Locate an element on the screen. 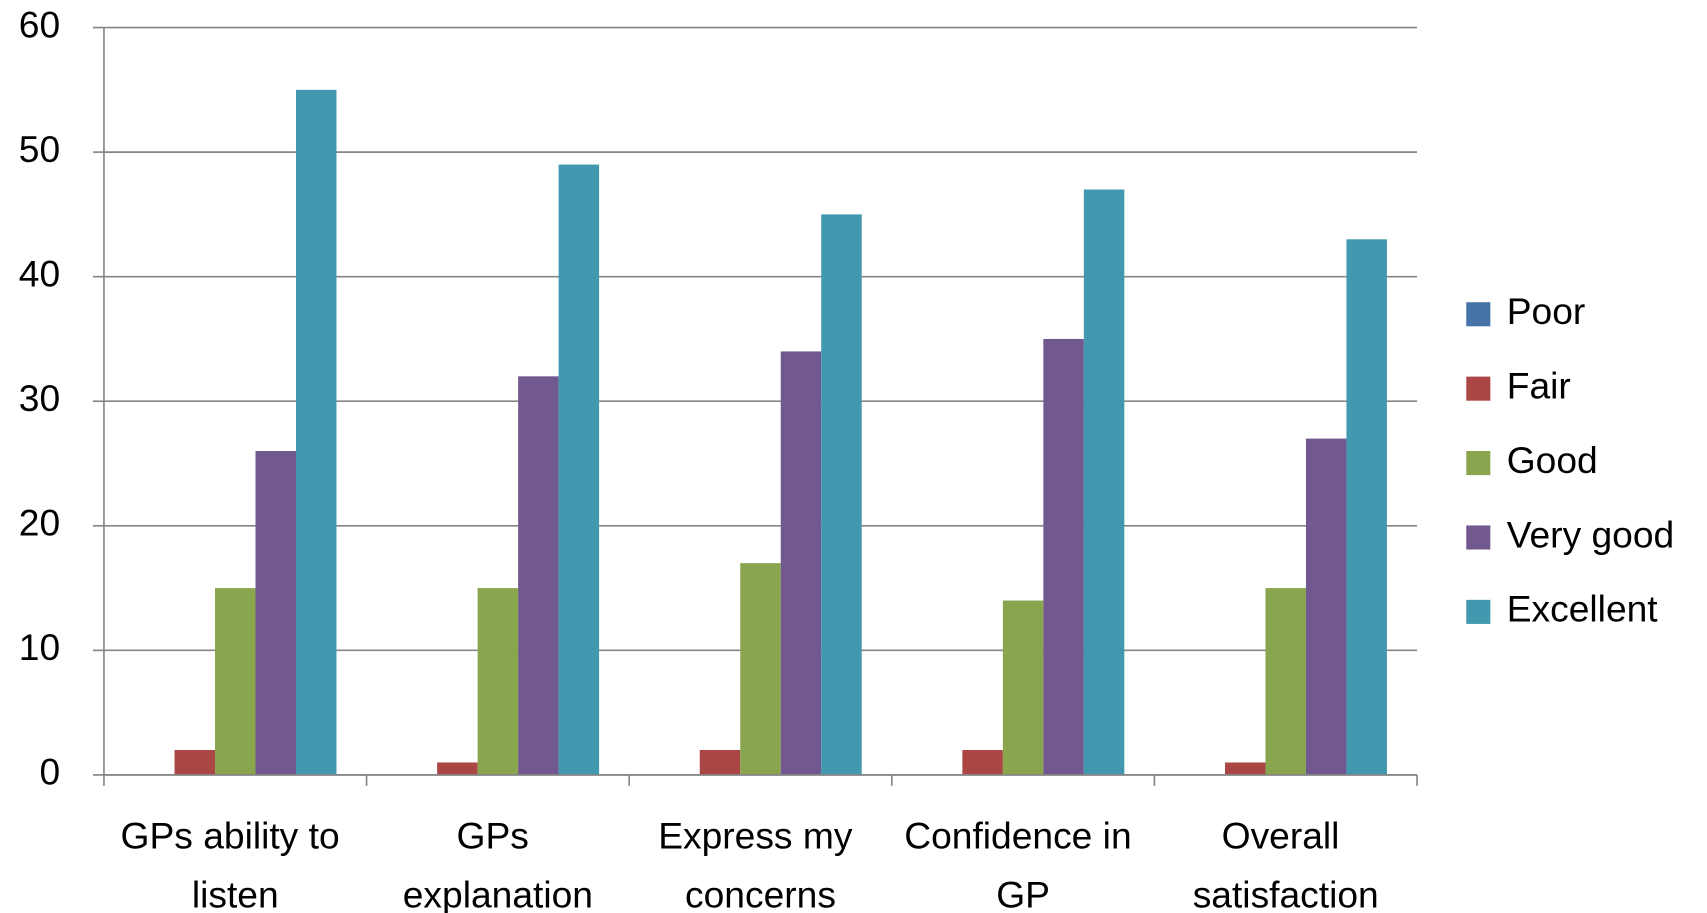  legend-label: Poor is located at coordinates (1546, 311).